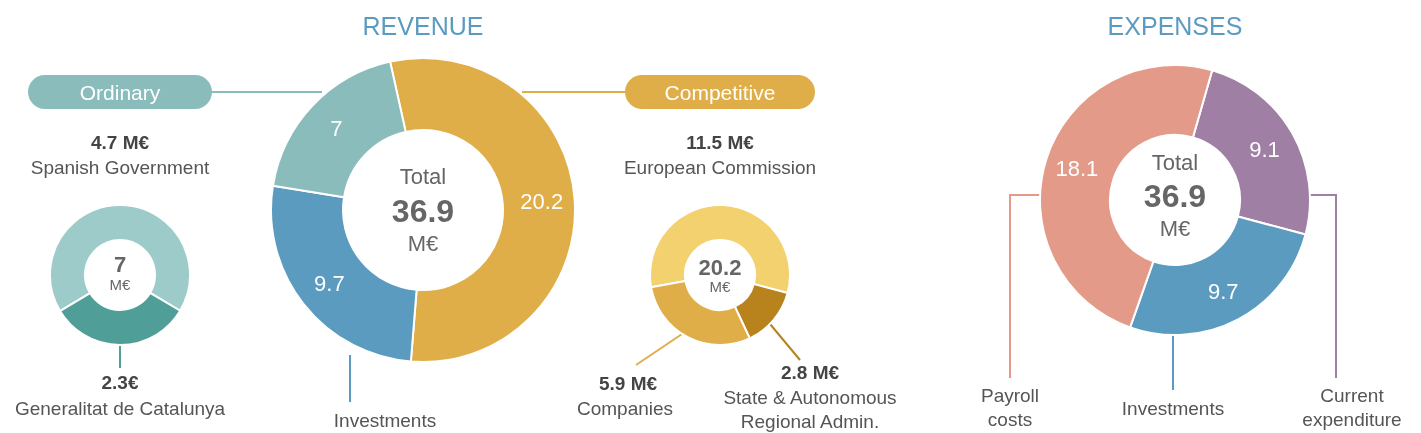 Image resolution: width=1421 pixels, height=433 pixels. What do you see at coordinates (120, 142) in the screenshot?
I see `data-label: 4.7 M€` at bounding box center [120, 142].